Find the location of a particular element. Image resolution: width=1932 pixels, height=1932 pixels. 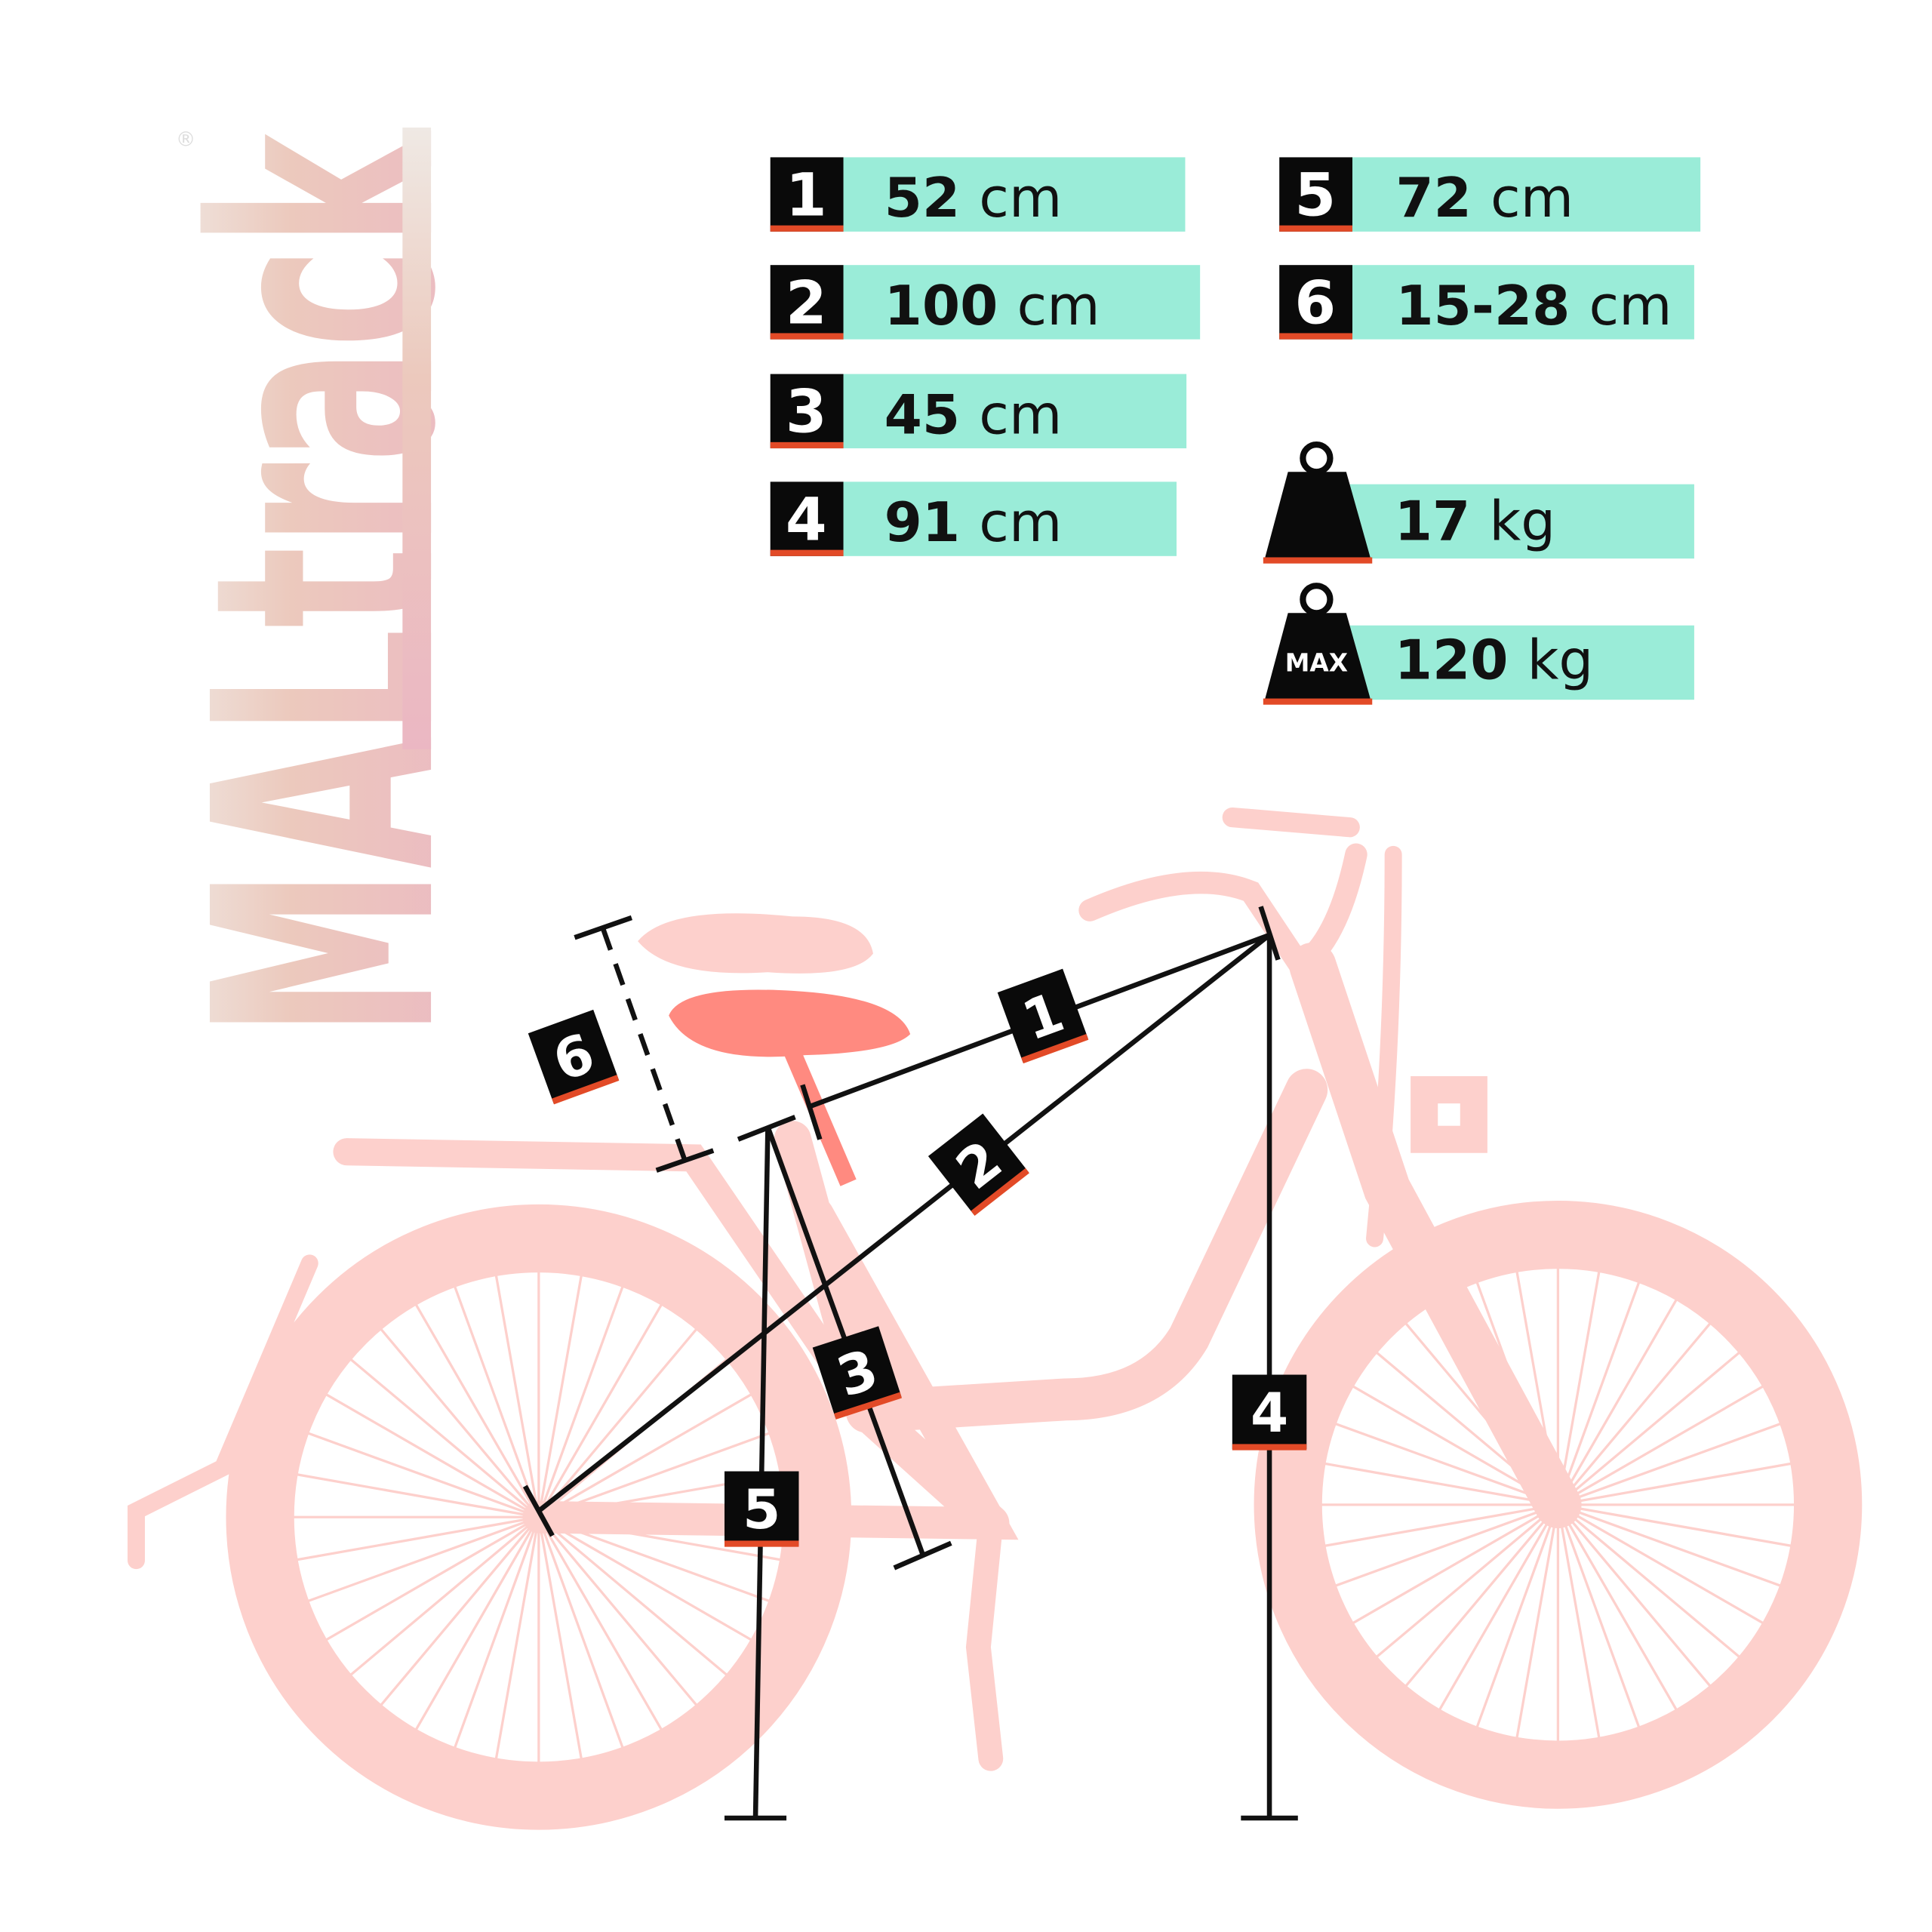

badge-5: 5 is located at coordinates (761, 1509).